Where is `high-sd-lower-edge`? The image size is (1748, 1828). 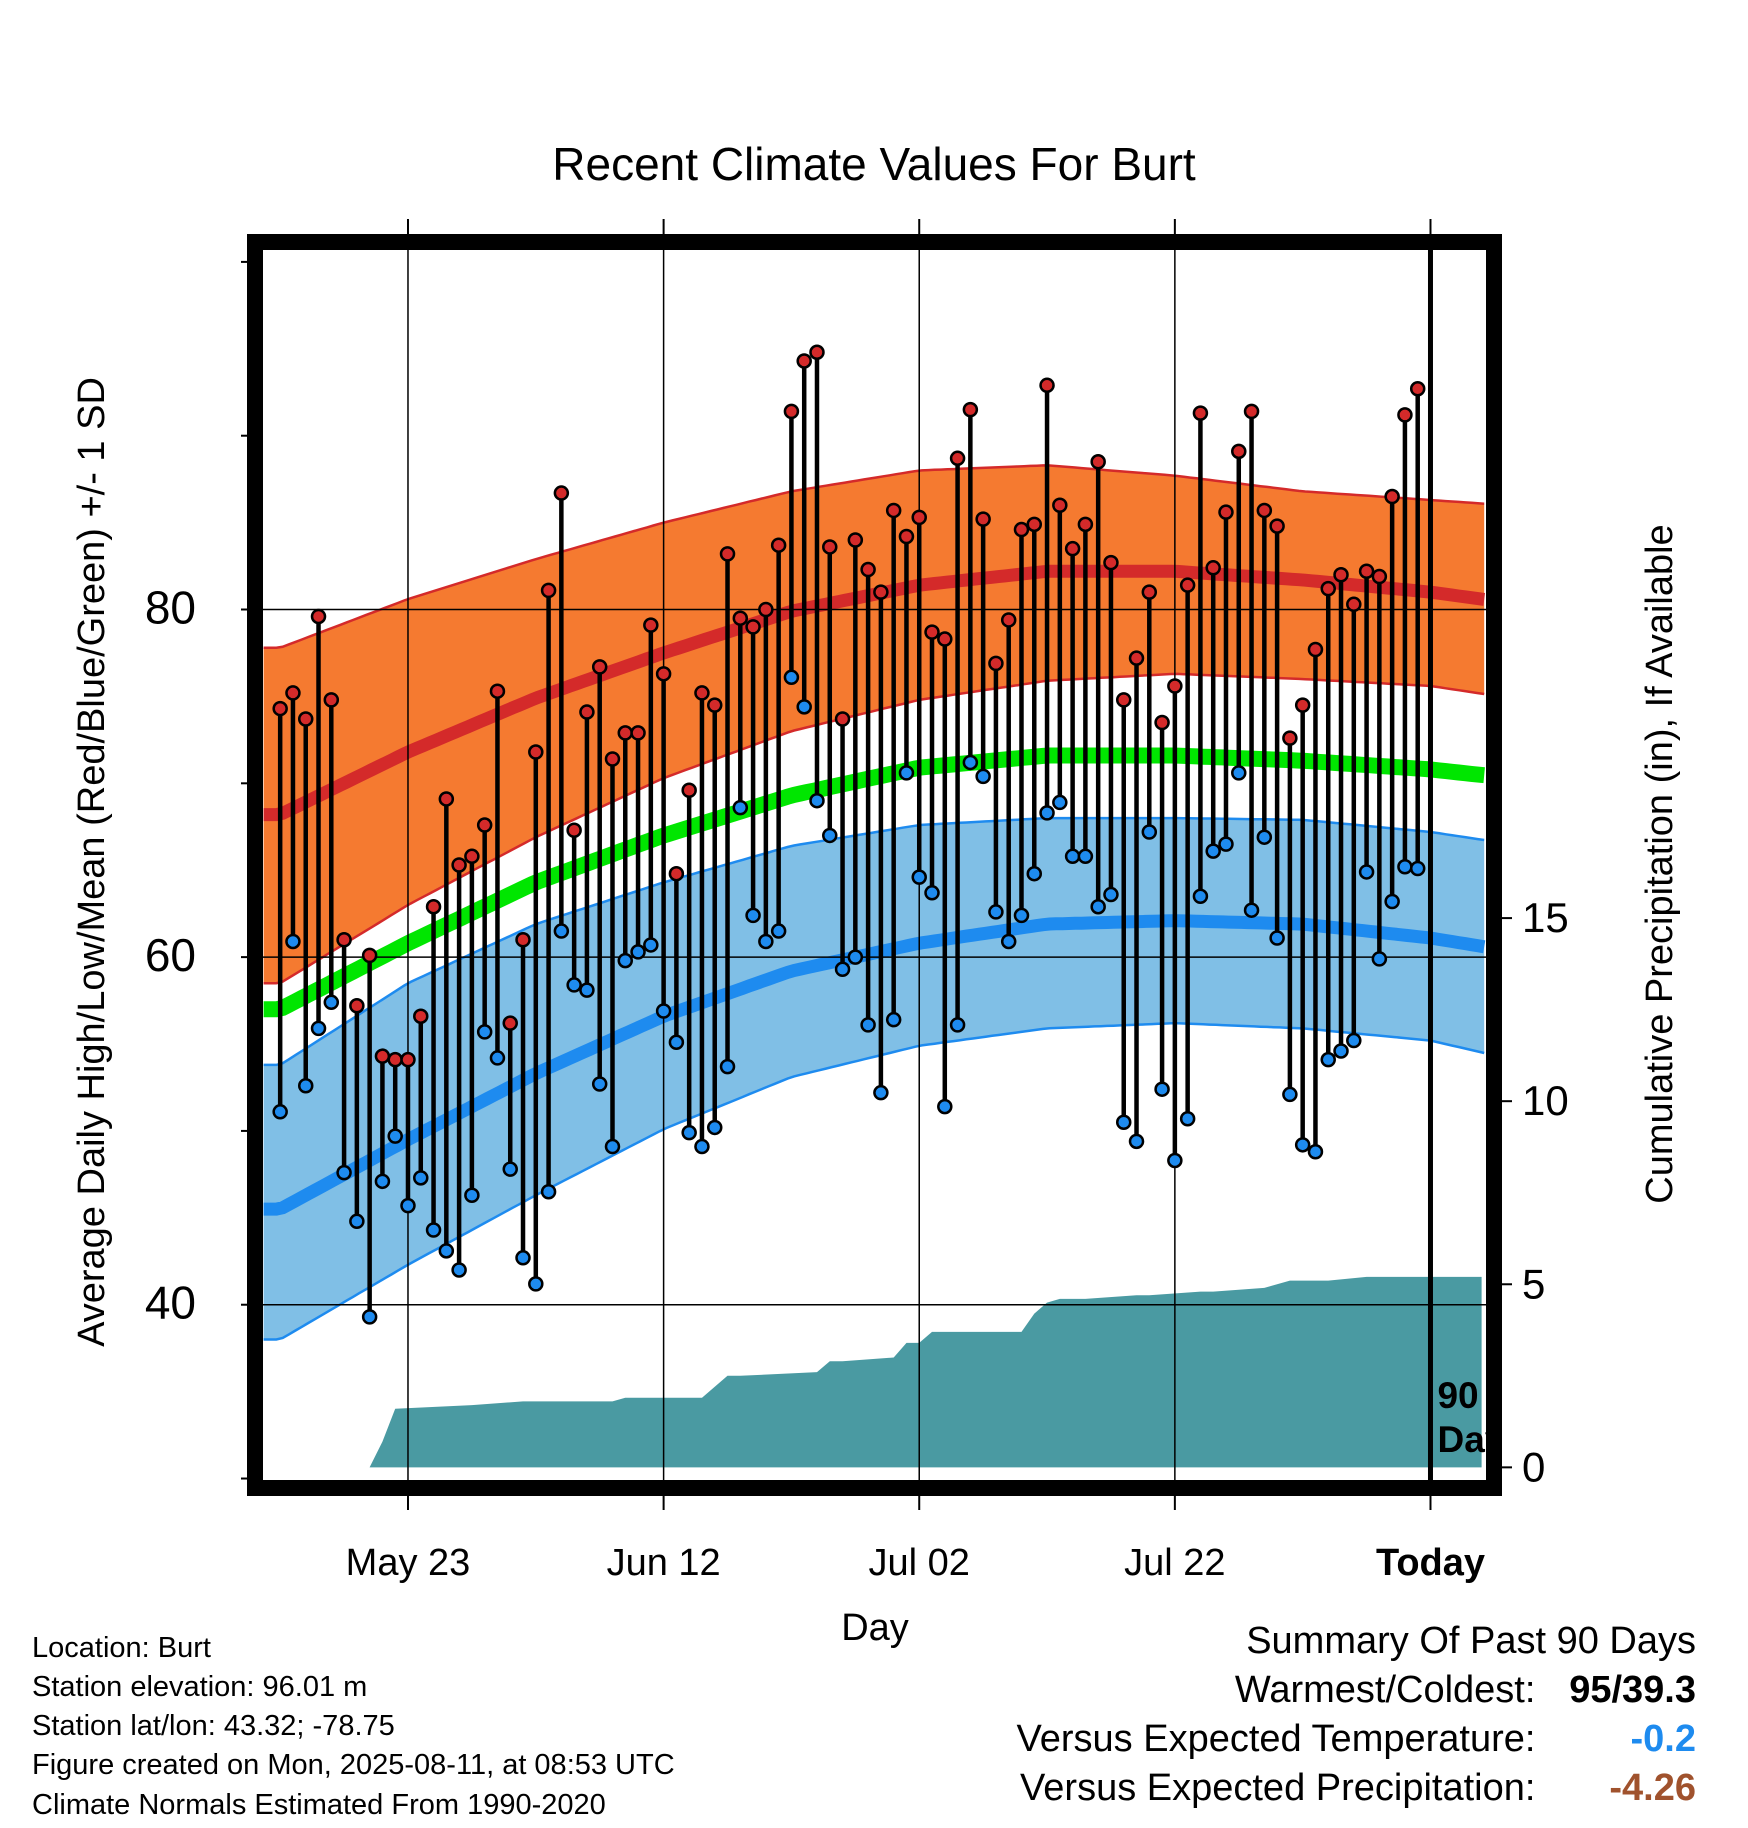 high-sd-lower-edge is located at coordinates (874, 828).